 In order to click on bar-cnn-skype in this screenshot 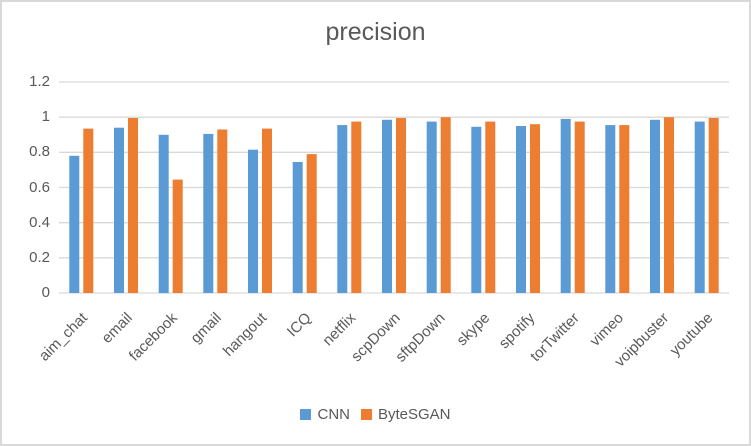, I will do `click(476, 209)`.